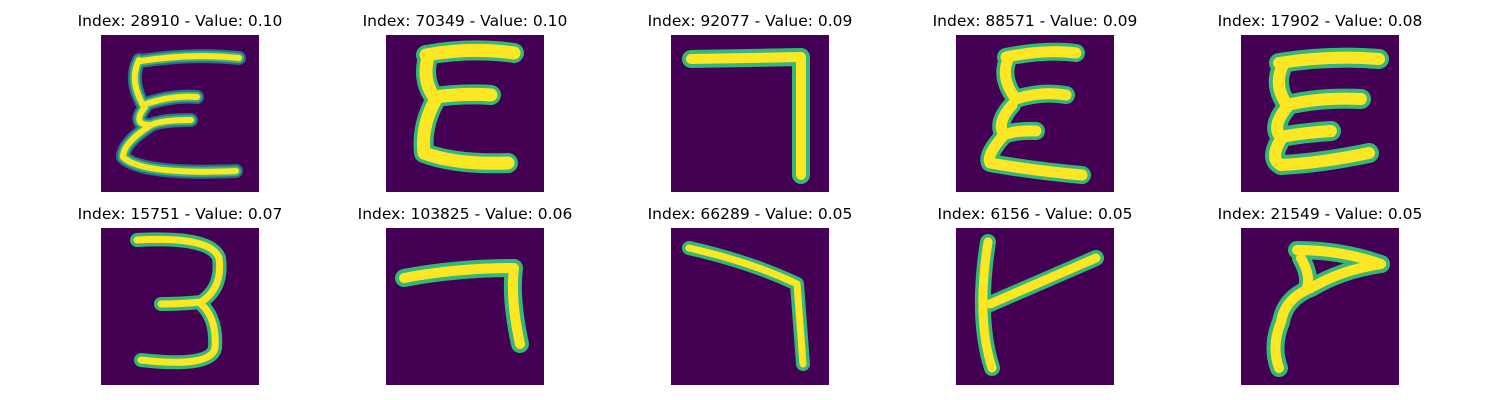 The image size is (1500, 400). What do you see at coordinates (468, 107) in the screenshot?
I see `xi-bold-glyph` at bounding box center [468, 107].